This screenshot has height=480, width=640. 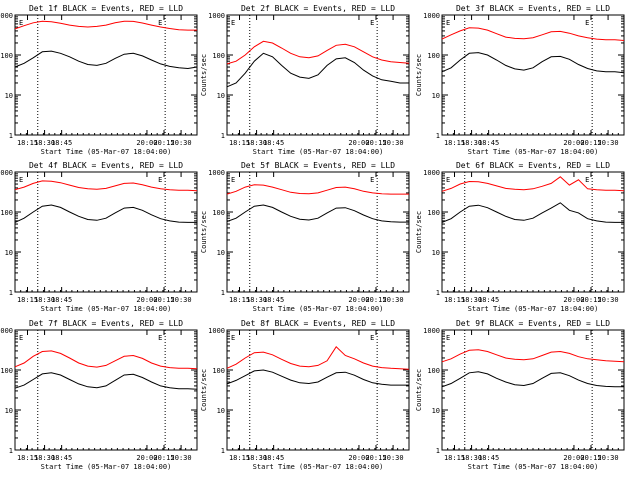 What do you see at coordinates (106, 165) in the screenshot?
I see `panel-title: Det 4f BLACK = Events, RED = LLD` at bounding box center [106, 165].